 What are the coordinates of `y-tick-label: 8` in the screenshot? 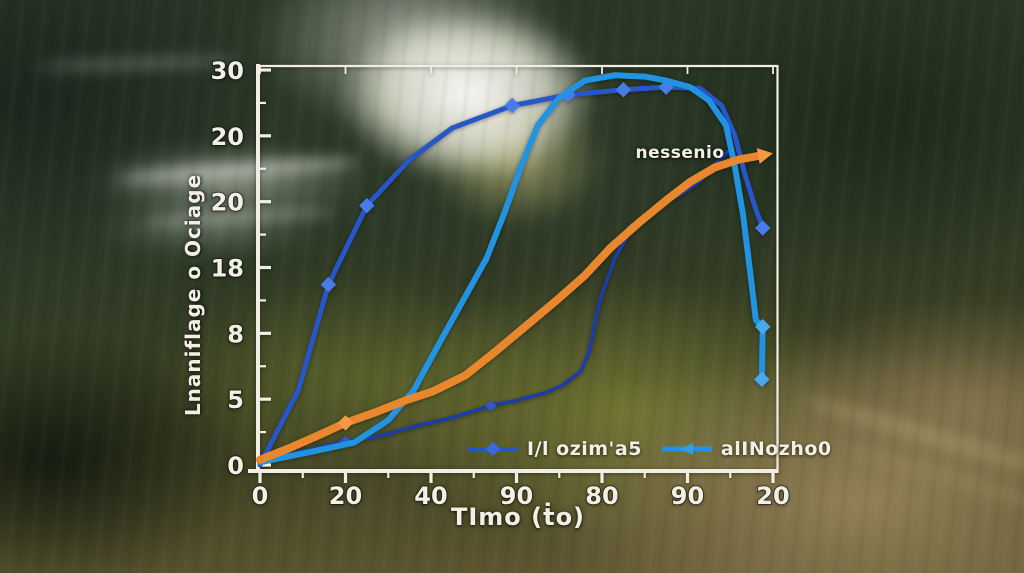 It's located at (235, 334).